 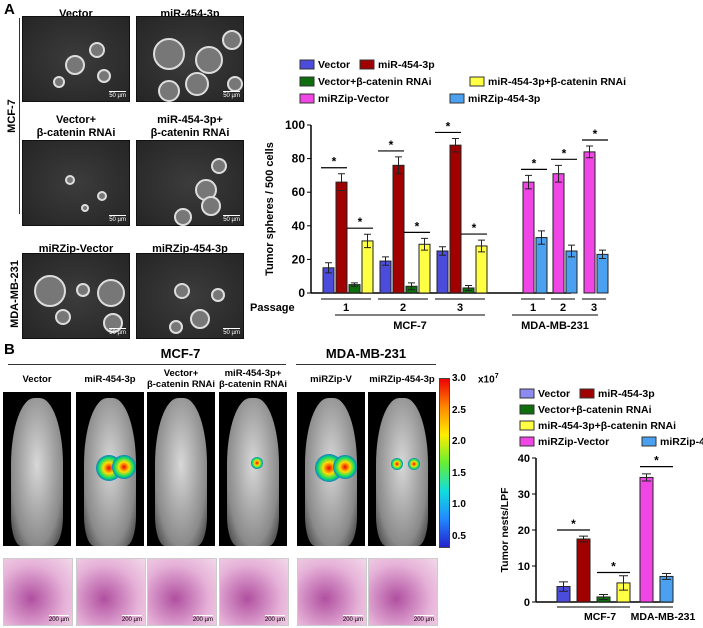 What do you see at coordinates (272, 308) in the screenshot?
I see `x-axis-title: Passage` at bounding box center [272, 308].